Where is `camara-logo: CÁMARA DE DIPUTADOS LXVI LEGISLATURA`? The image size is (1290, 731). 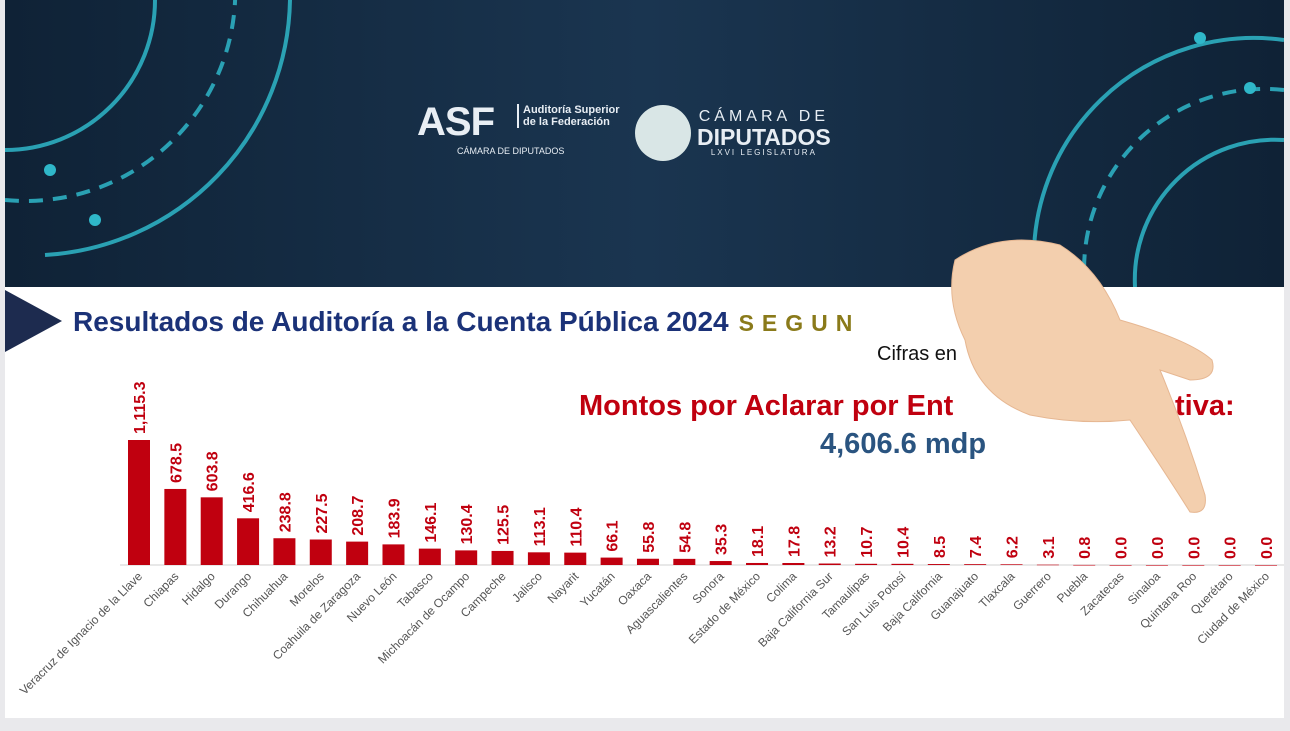
camara-logo: CÁMARA DE DIPUTADOS LXVI LEGISLATURA is located at coordinates (764, 132).